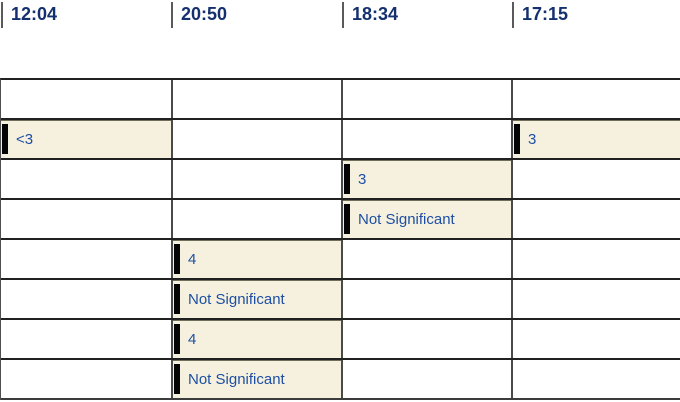 The width and height of the screenshot is (680, 402). What do you see at coordinates (375, 14) in the screenshot?
I see `time-label: 18:34` at bounding box center [375, 14].